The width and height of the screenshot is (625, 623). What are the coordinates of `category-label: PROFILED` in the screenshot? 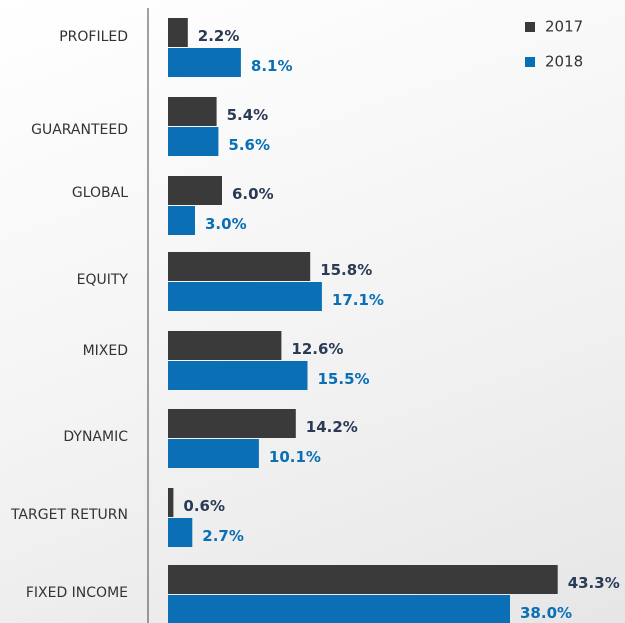 It's located at (93, 37).